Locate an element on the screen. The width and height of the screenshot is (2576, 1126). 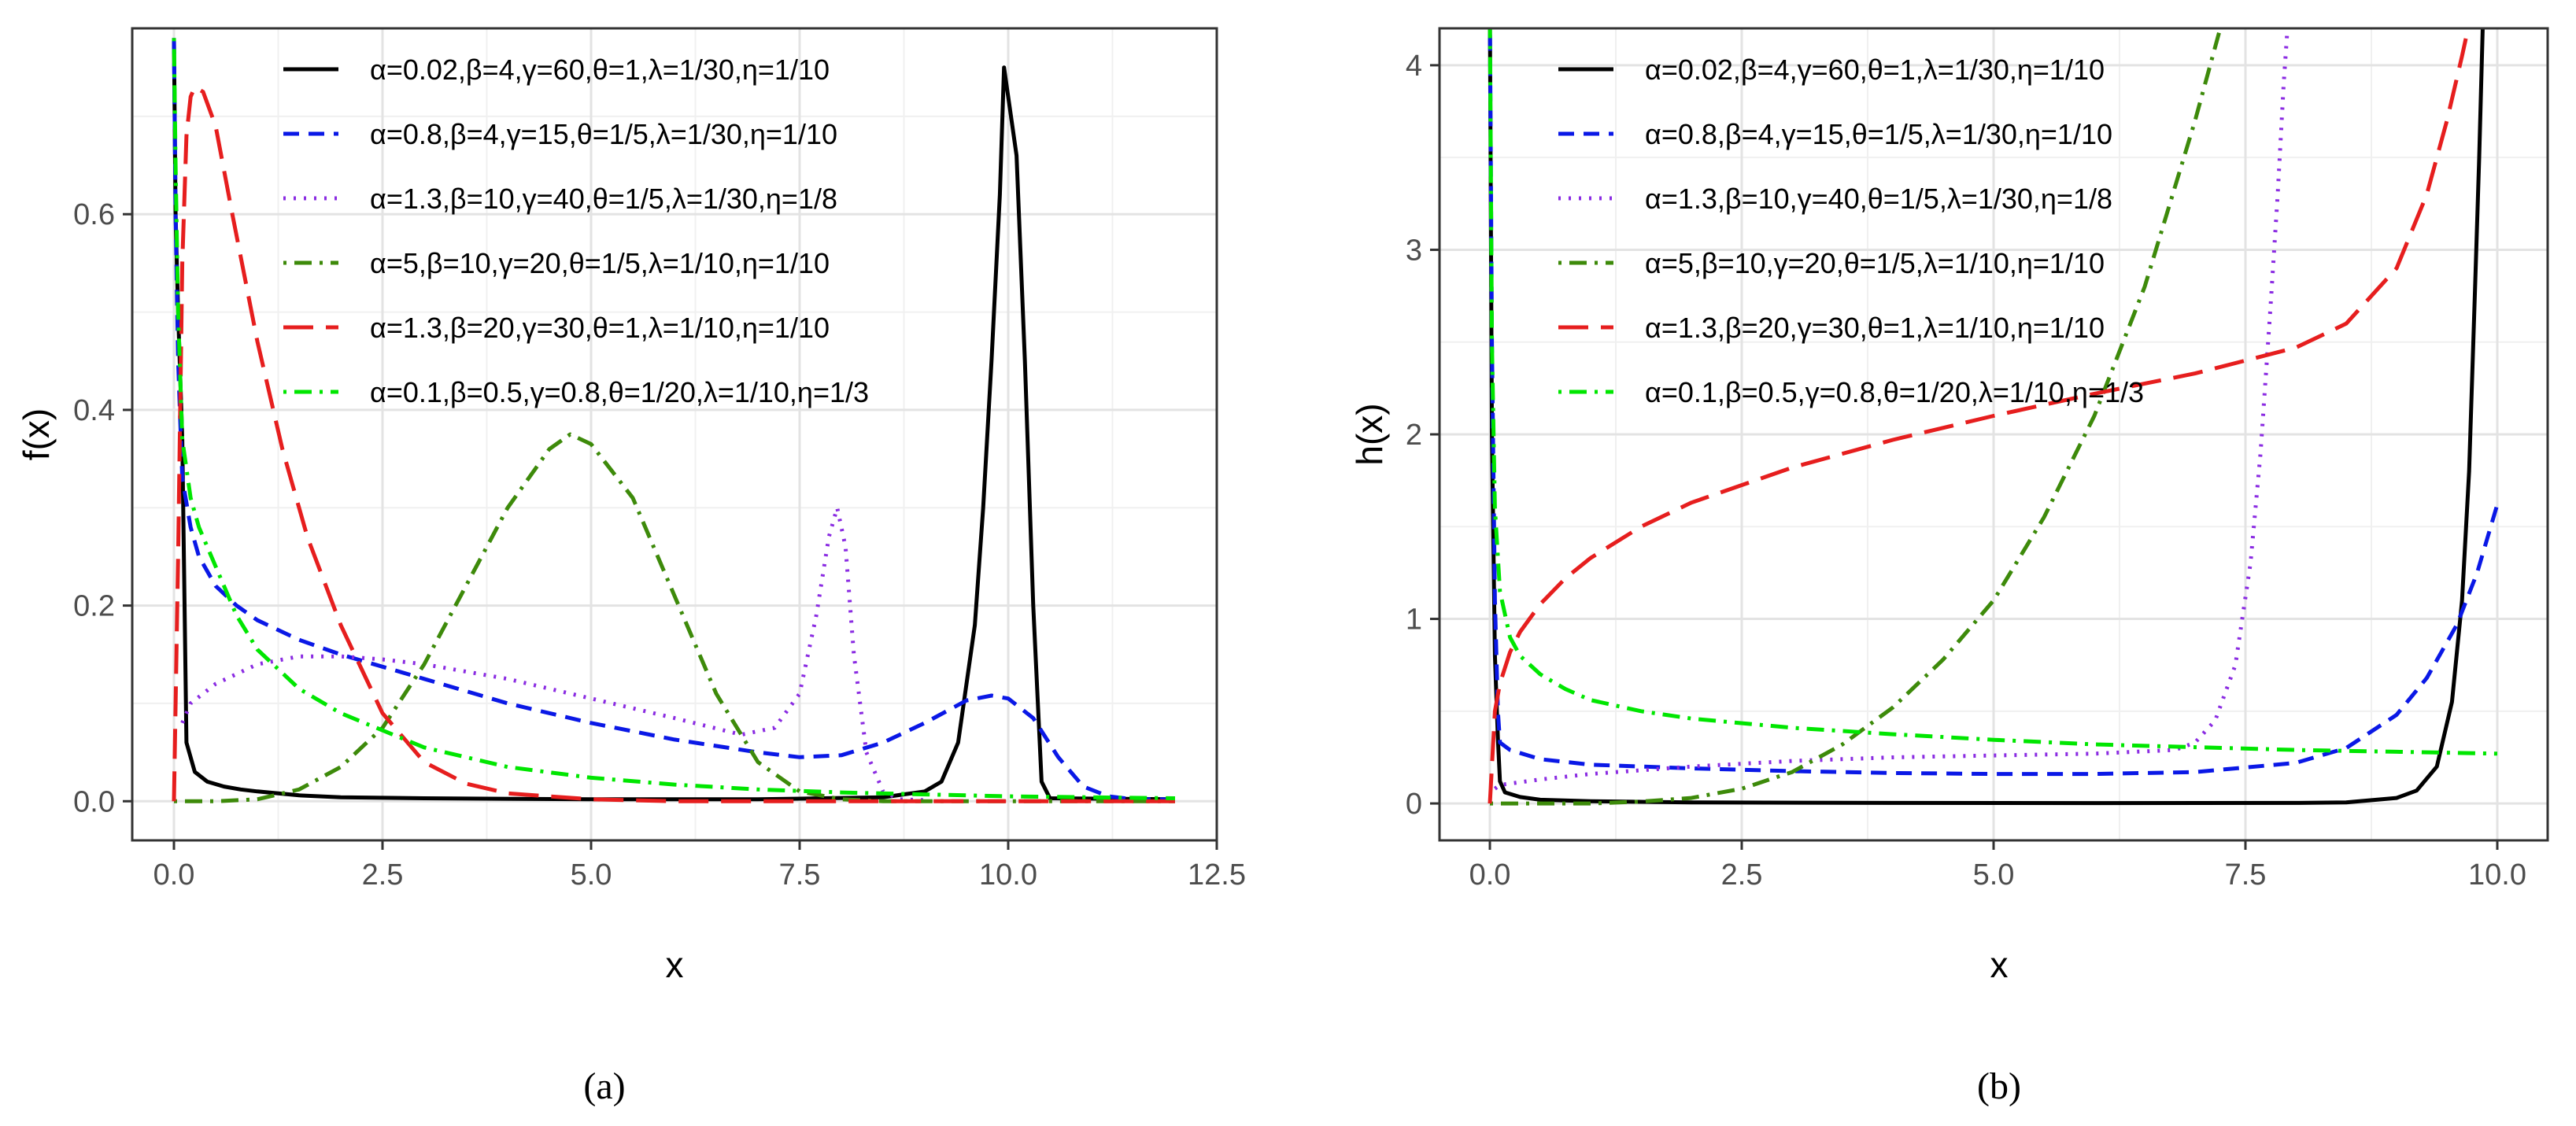
y-tick-label: 0.2 is located at coordinates (94, 606).